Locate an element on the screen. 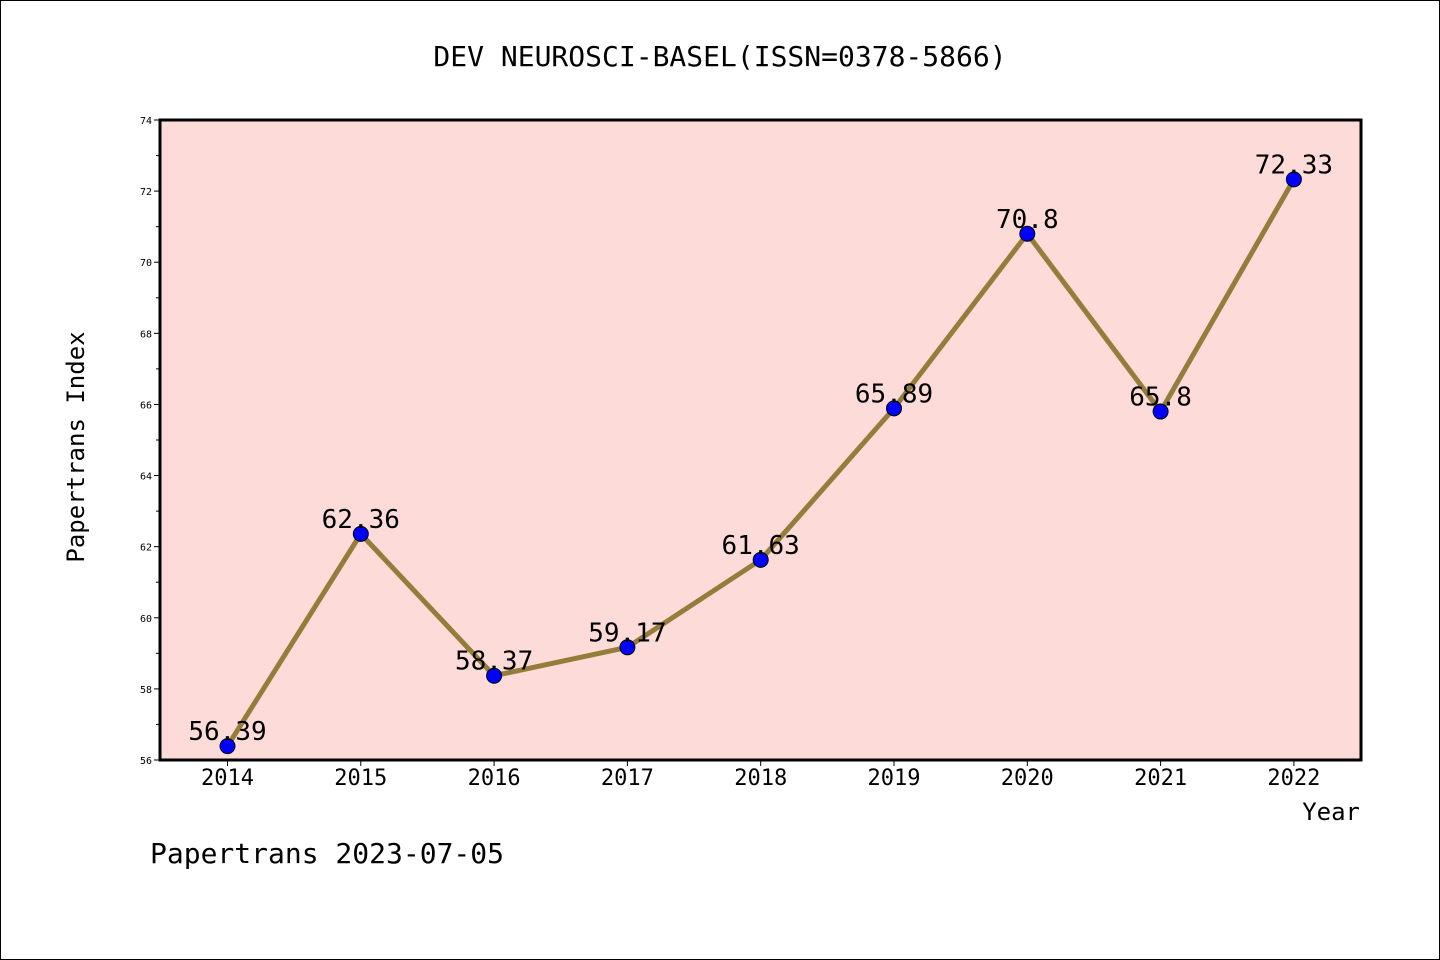  x-tick-label: 2015 is located at coordinates (360, 778).